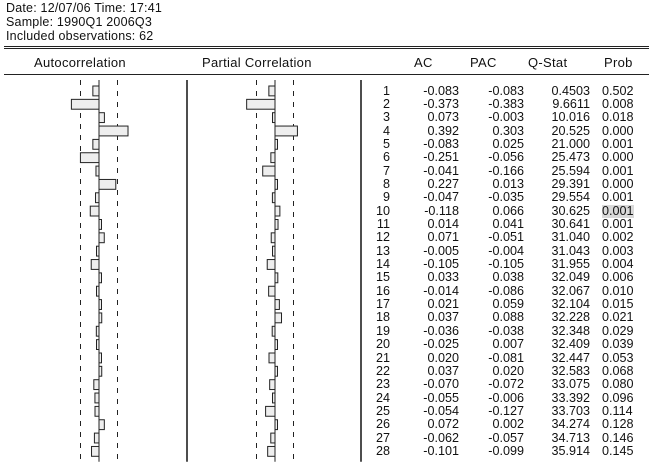 This screenshot has width=649, height=463. What do you see at coordinates (441, 397) in the screenshot?
I see `cell-ac: -0.055` at bounding box center [441, 397].